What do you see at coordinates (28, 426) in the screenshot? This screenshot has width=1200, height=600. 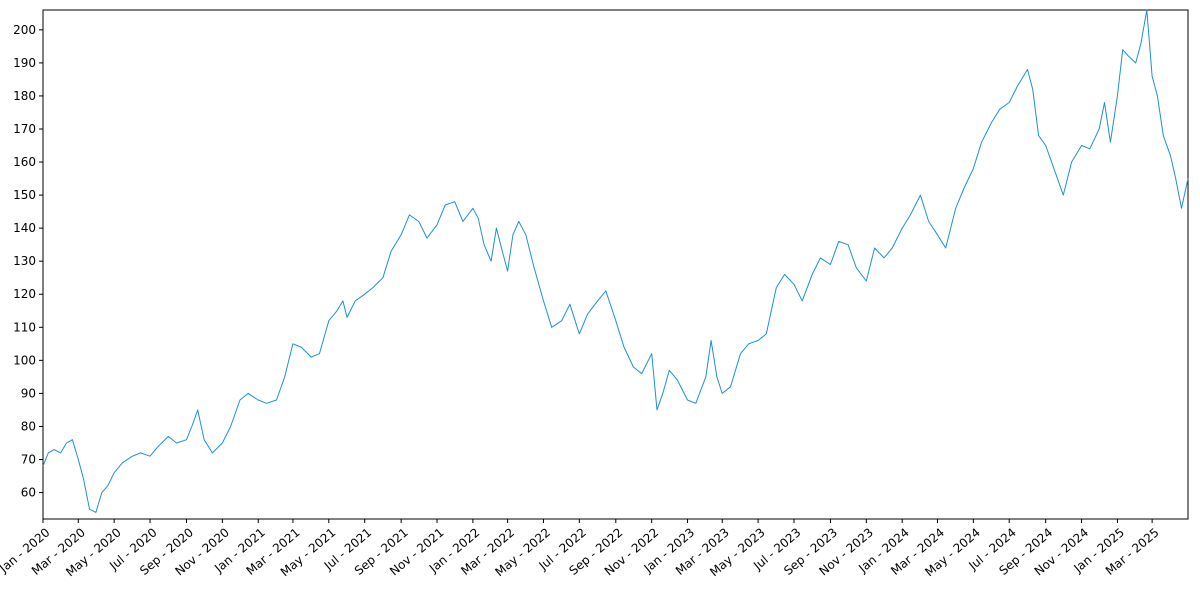 I see `y-tick-label: 80` at bounding box center [28, 426].